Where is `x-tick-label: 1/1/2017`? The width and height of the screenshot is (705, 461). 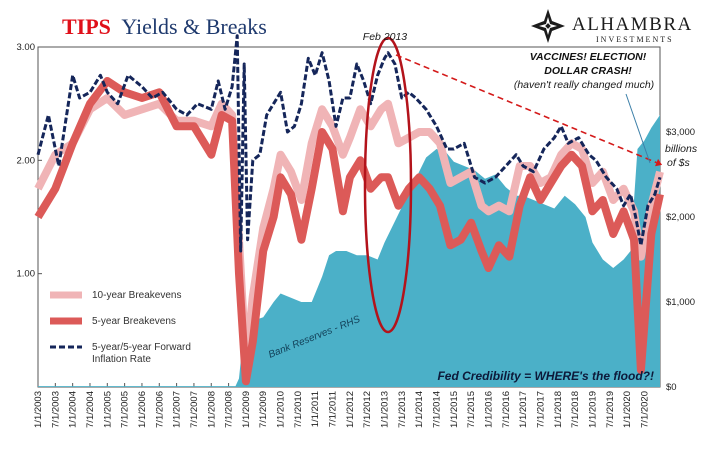 x-tick-label: 1/1/2017 is located at coordinates (523, 409).